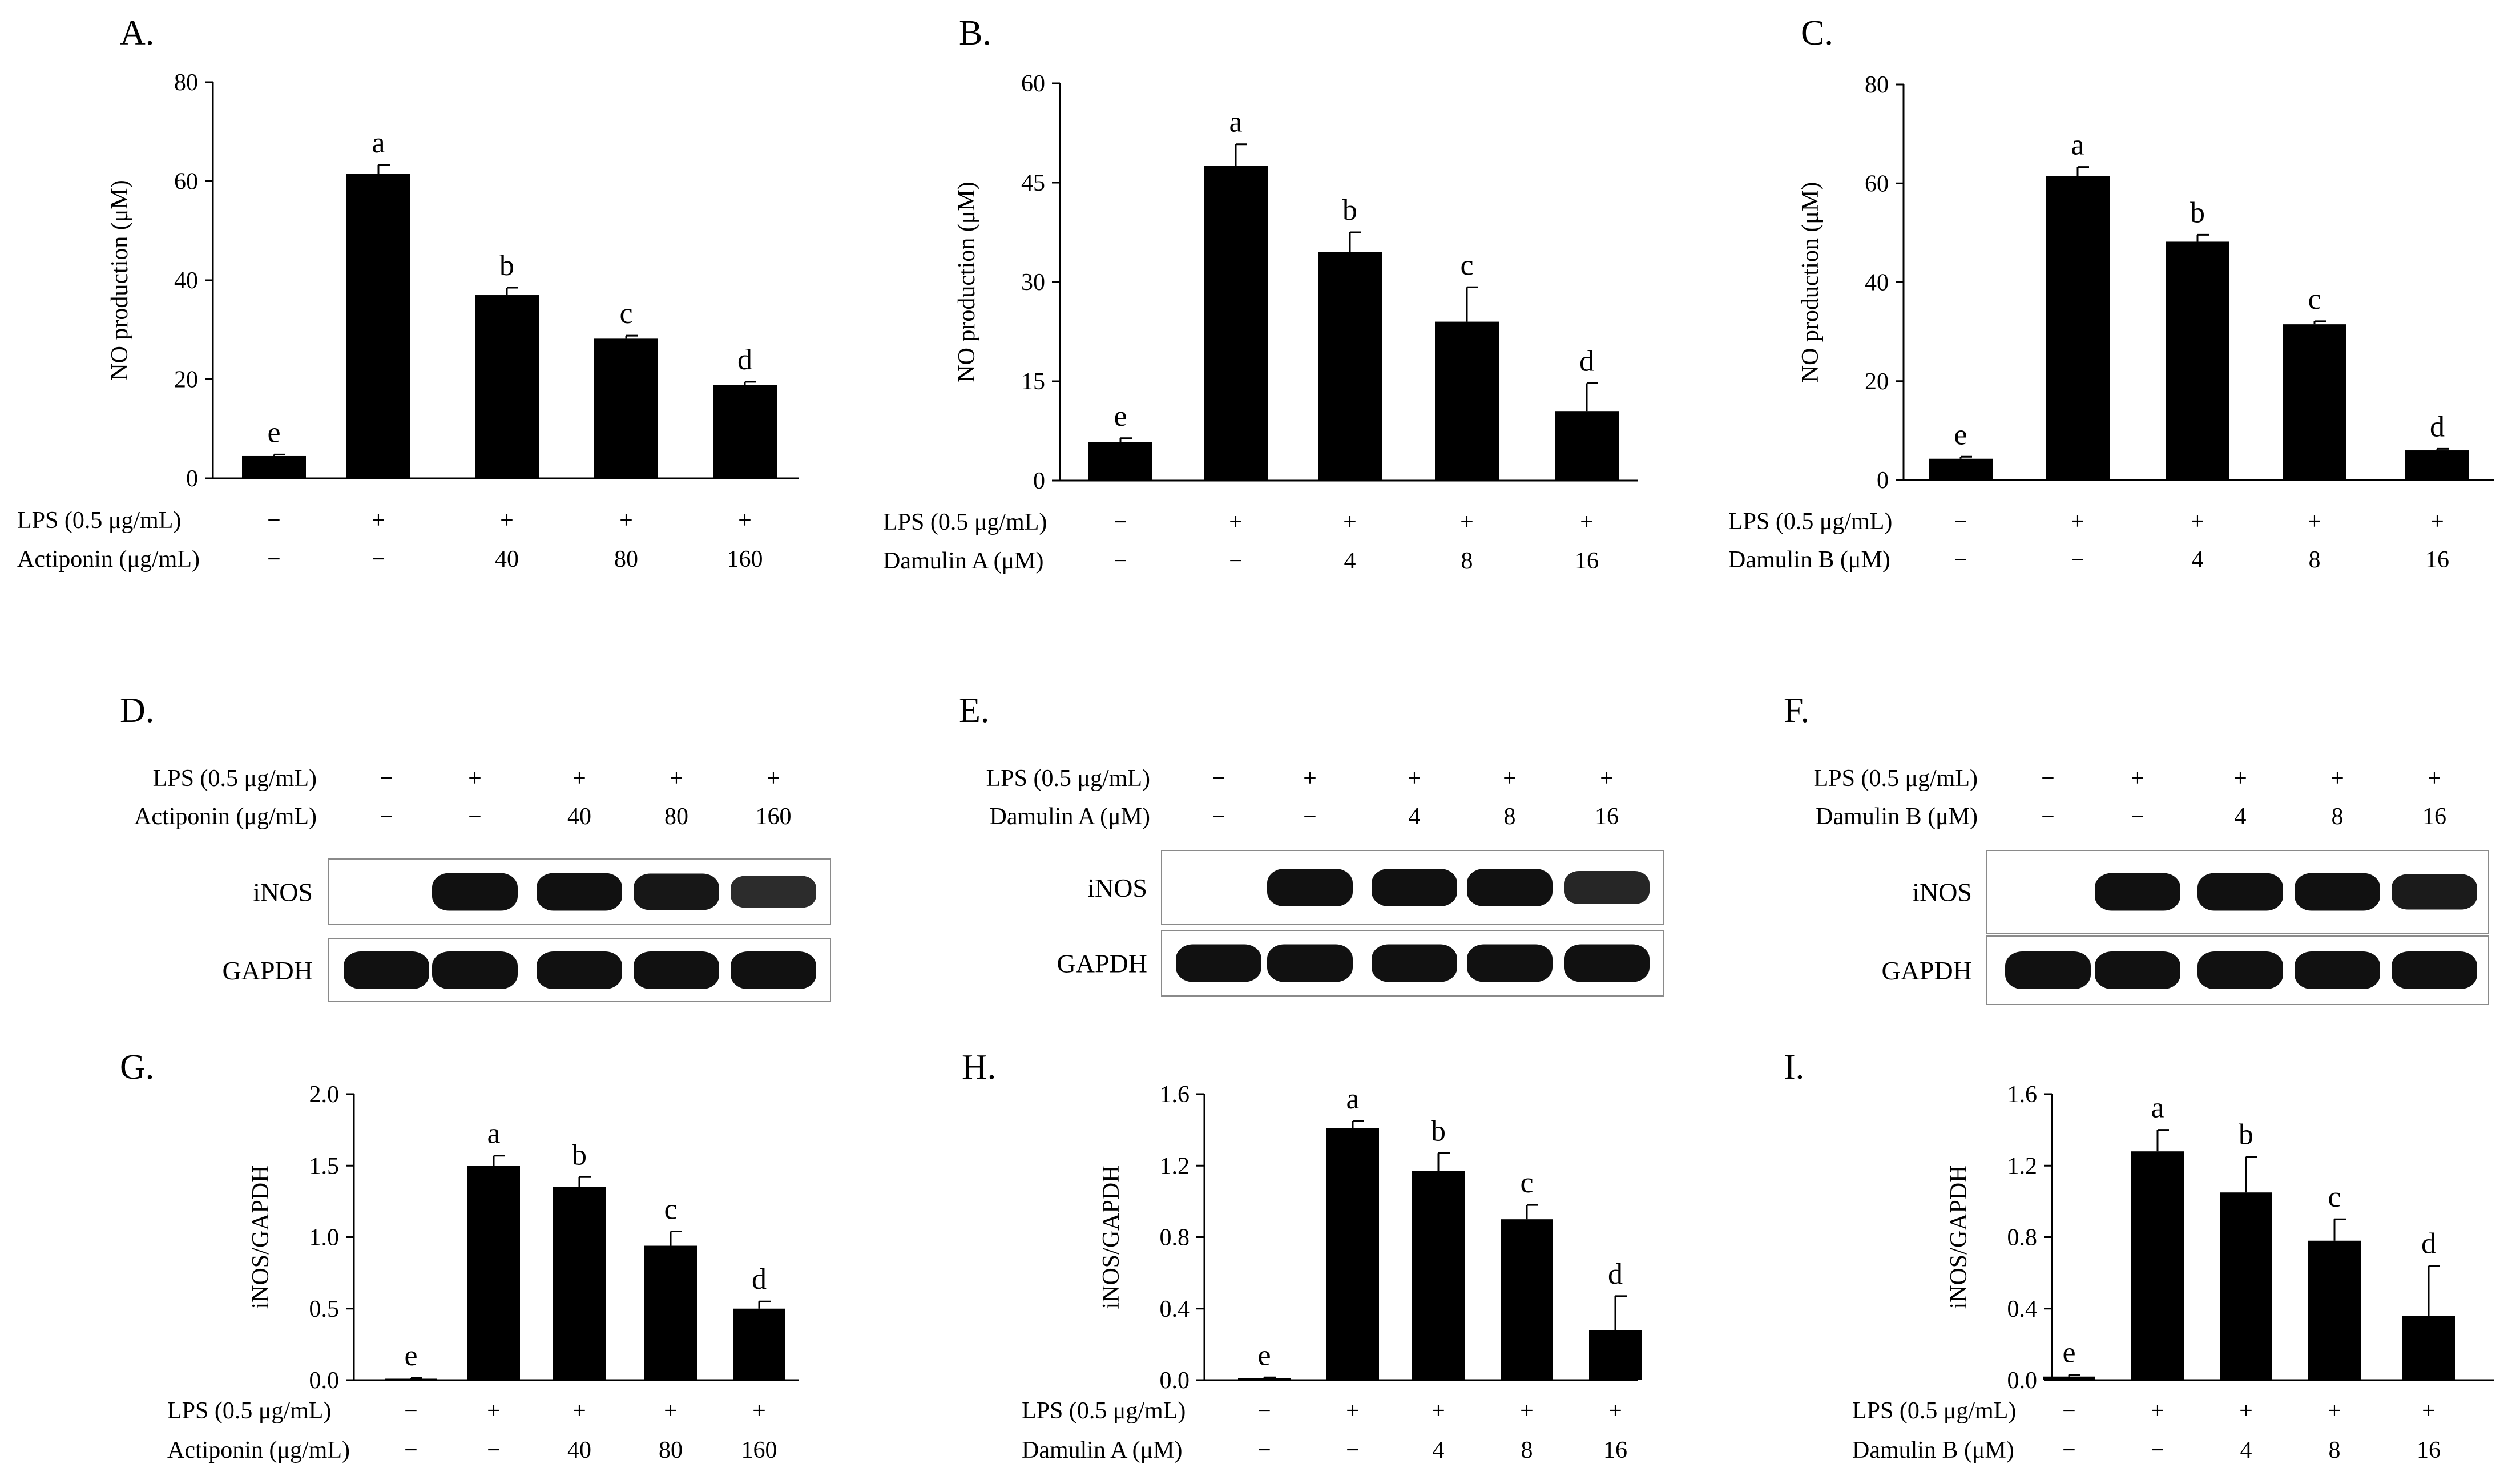 The height and width of the screenshot is (1484, 2508). I want to click on y-tick-label: 0.5, so click(324, 1309).